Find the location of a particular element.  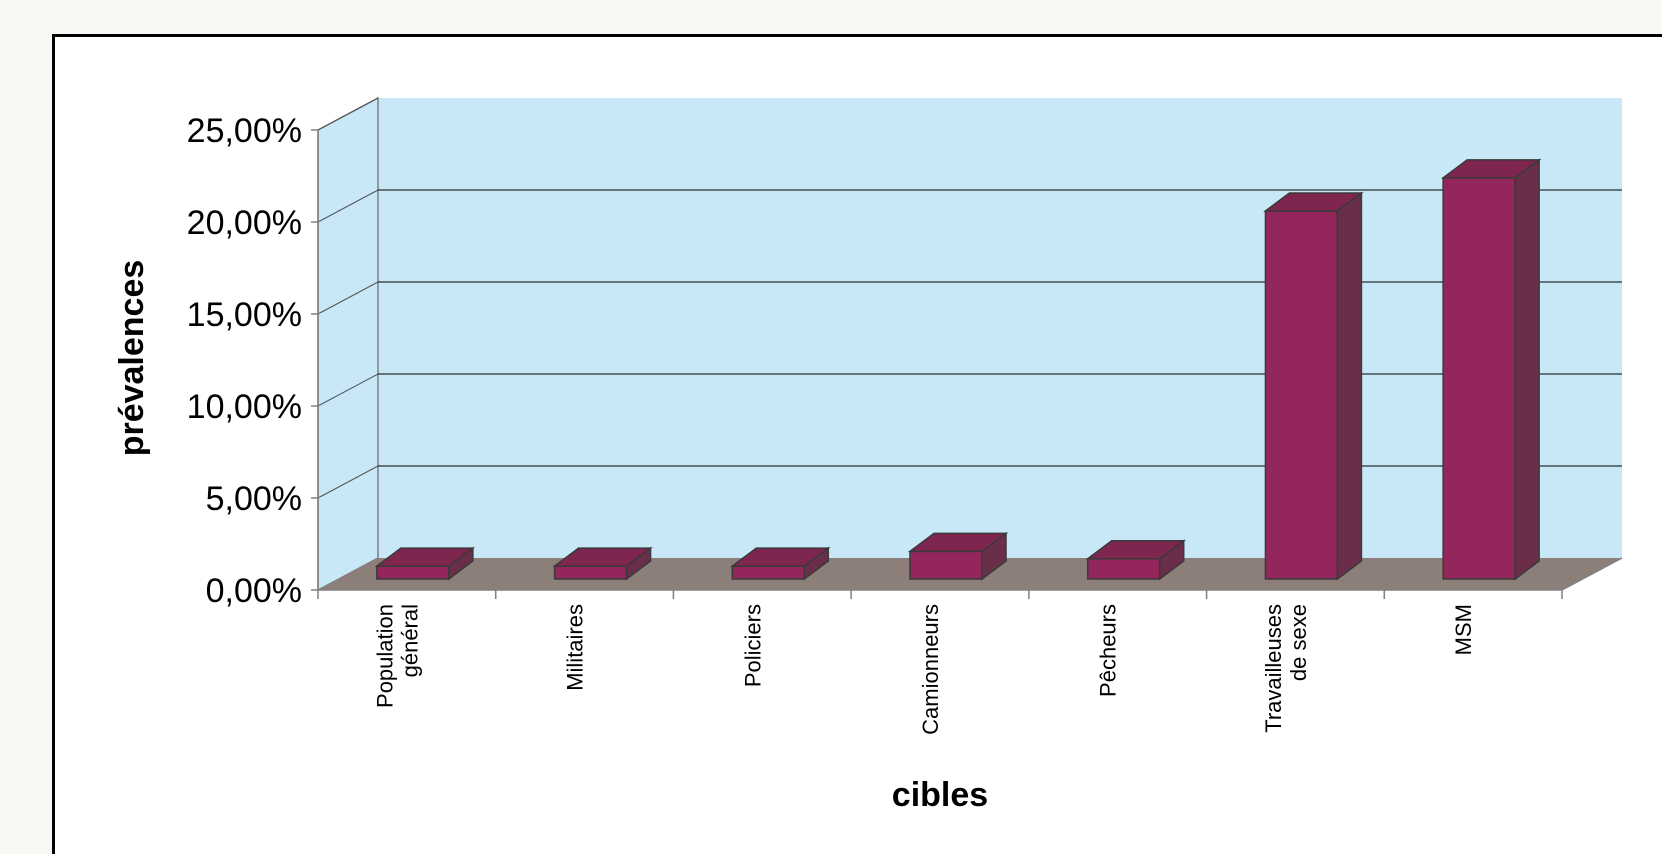

y-tick-label: 25,00% is located at coordinates (244, 131).